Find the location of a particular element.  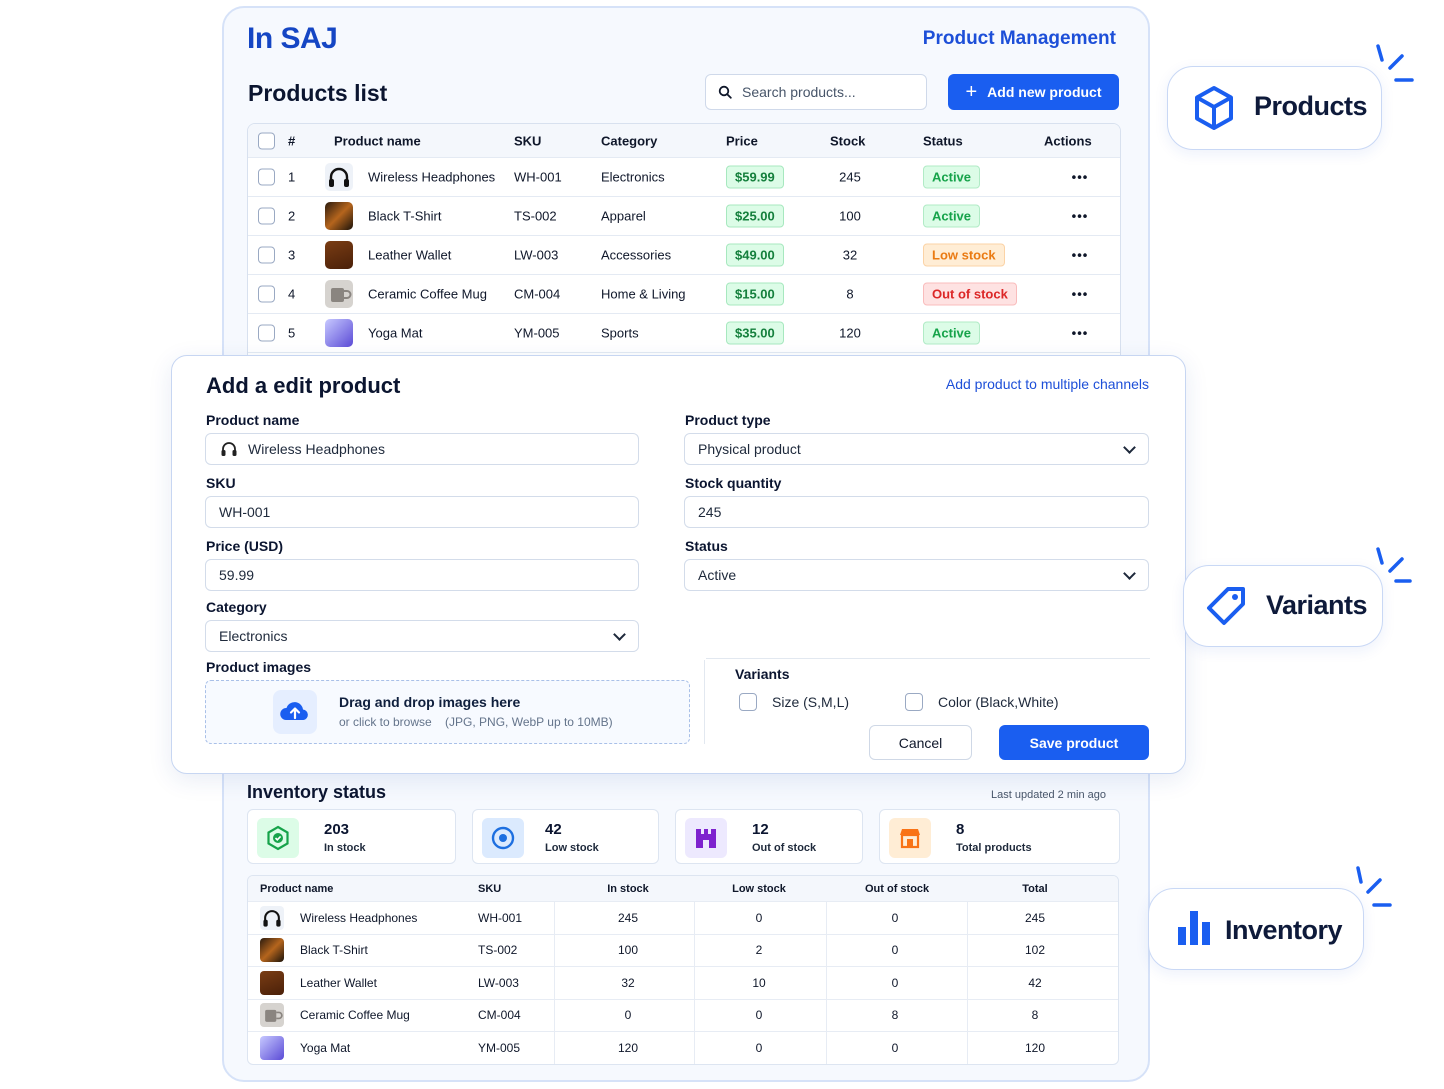

search-box is located at coordinates (816, 92).